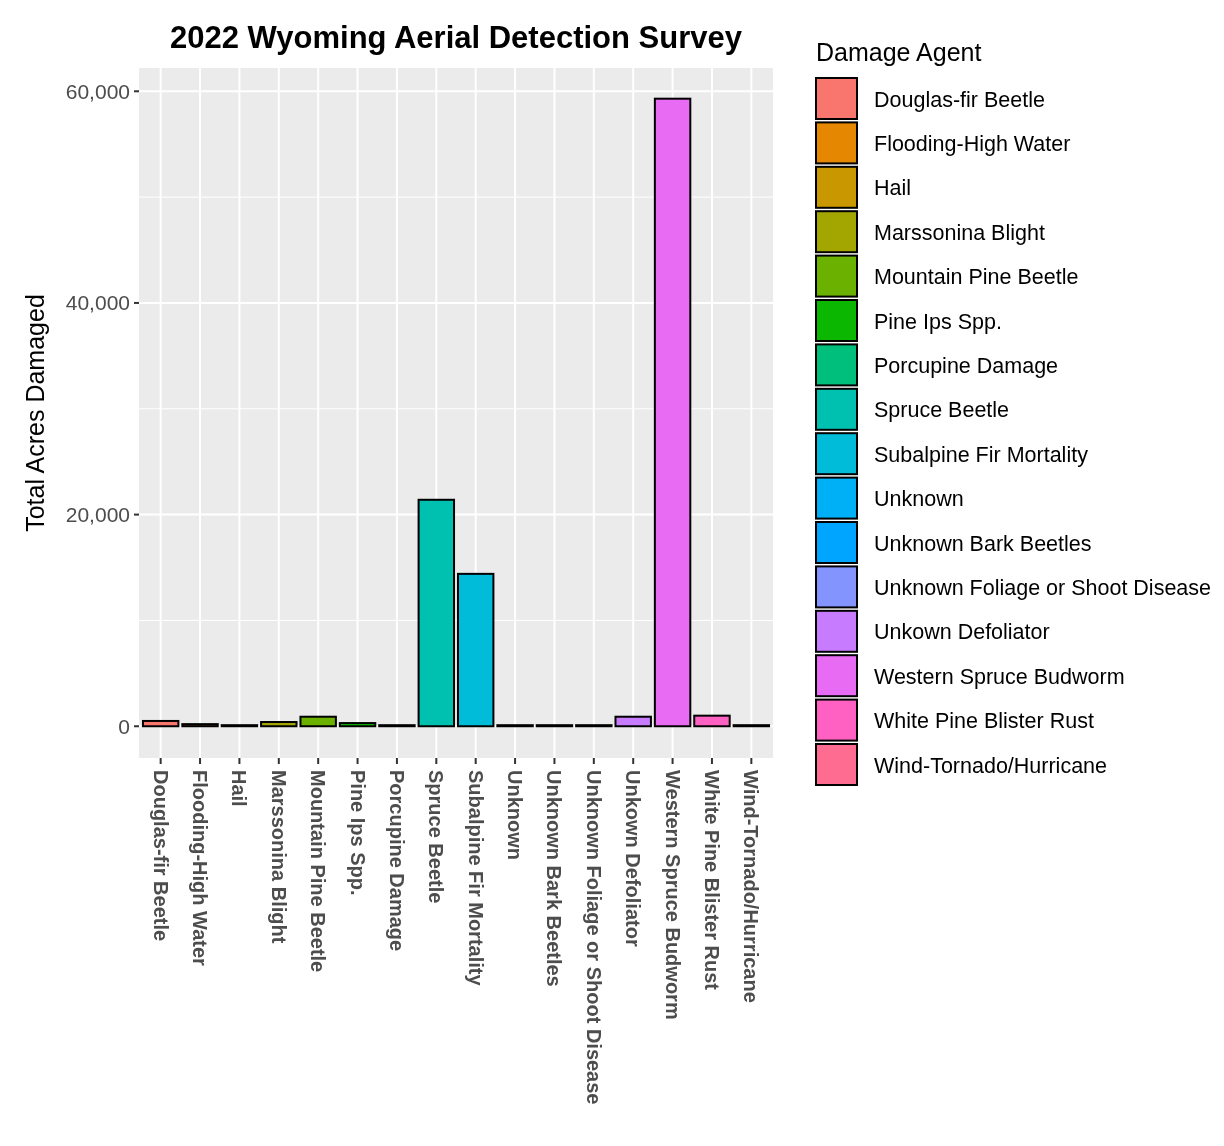  What do you see at coordinates (991, 765) in the screenshot?
I see `legend-label: Wind-Tornado/Hurricane` at bounding box center [991, 765].